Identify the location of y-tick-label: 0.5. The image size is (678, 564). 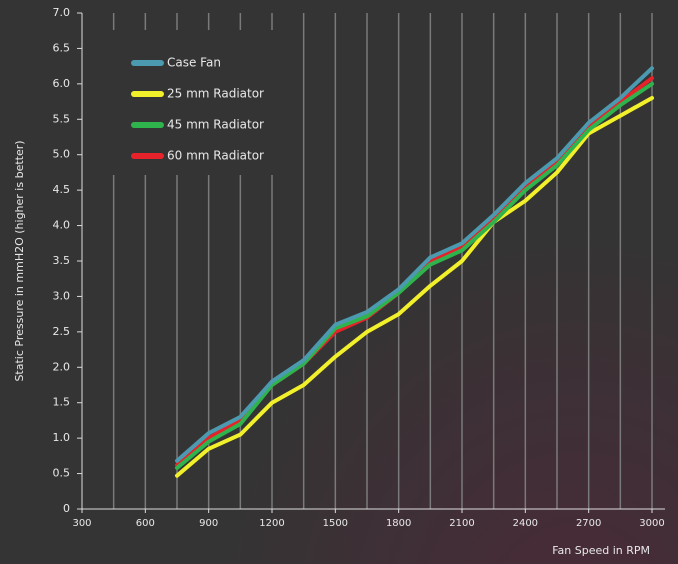
(62, 473).